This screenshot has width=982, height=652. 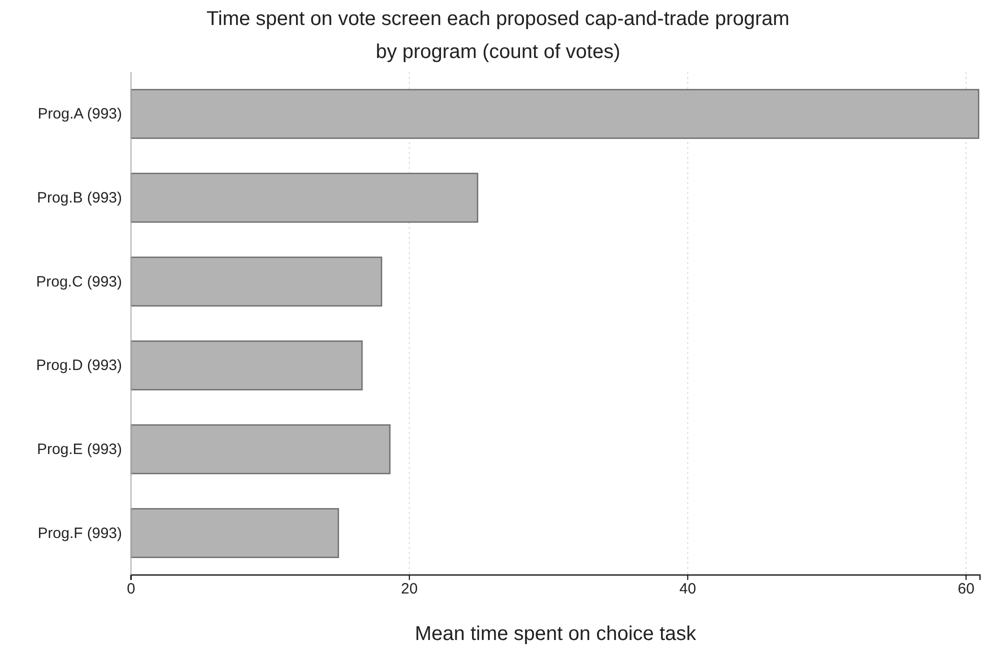 What do you see at coordinates (409, 589) in the screenshot?
I see `x-tick-label: 20` at bounding box center [409, 589].